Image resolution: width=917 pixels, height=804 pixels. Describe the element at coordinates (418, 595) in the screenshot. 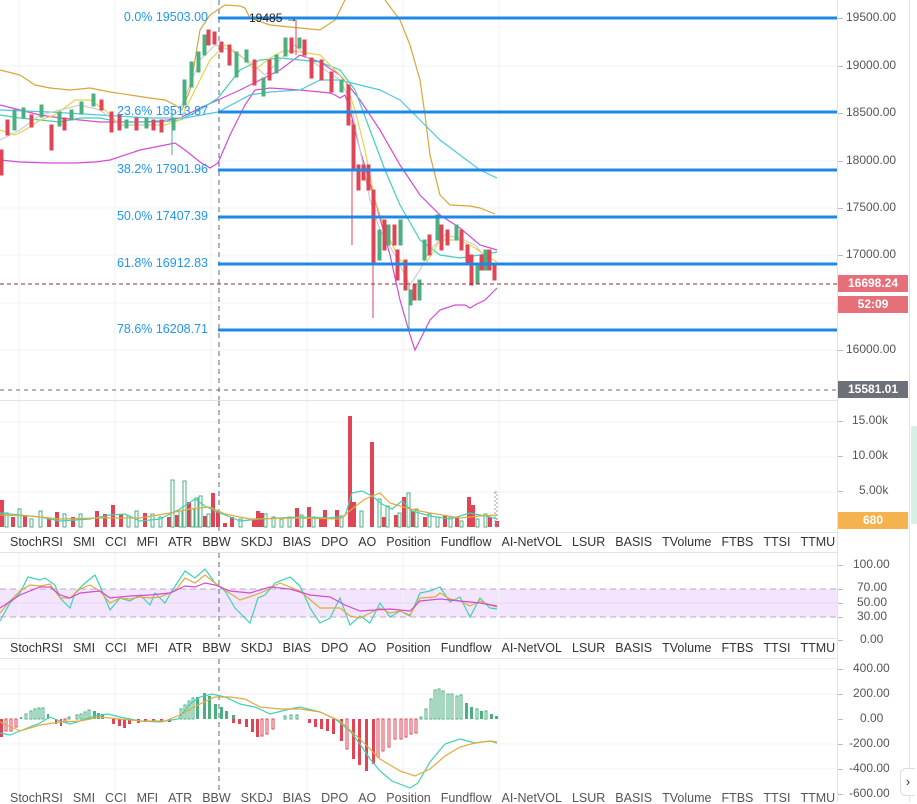

I see `rsi-chart` at that location.